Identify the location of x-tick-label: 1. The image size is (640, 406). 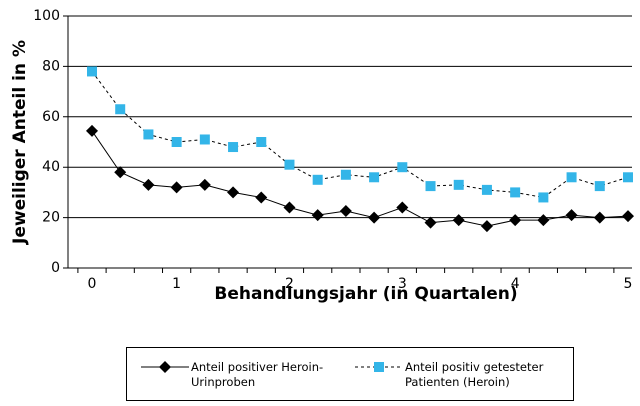
(176, 284).